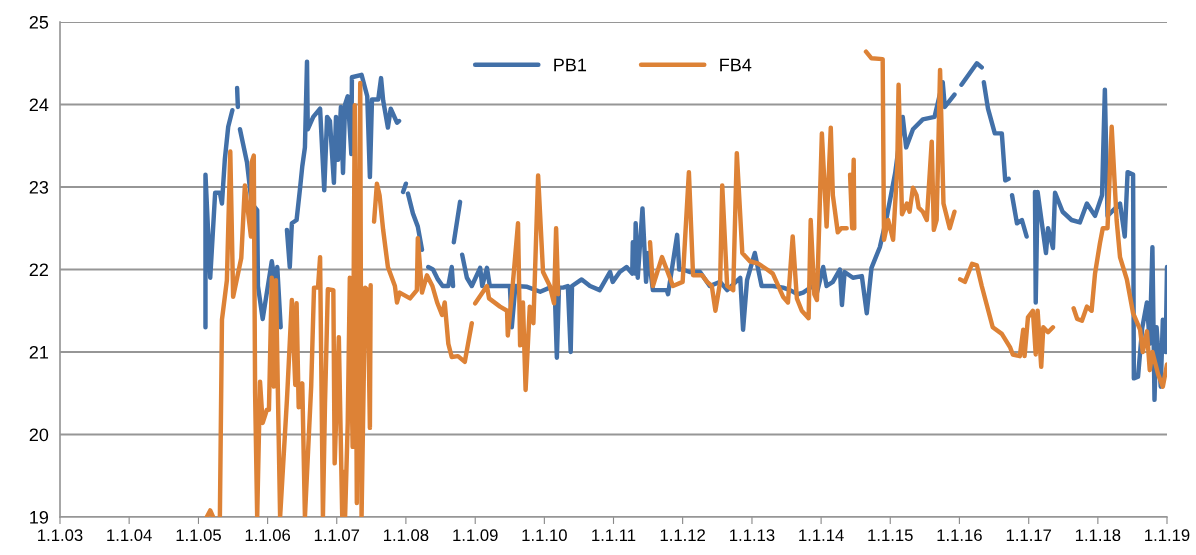 The width and height of the screenshot is (1196, 555). Describe the element at coordinates (39, 105) in the screenshot. I see `y-tick-label: 24` at that location.